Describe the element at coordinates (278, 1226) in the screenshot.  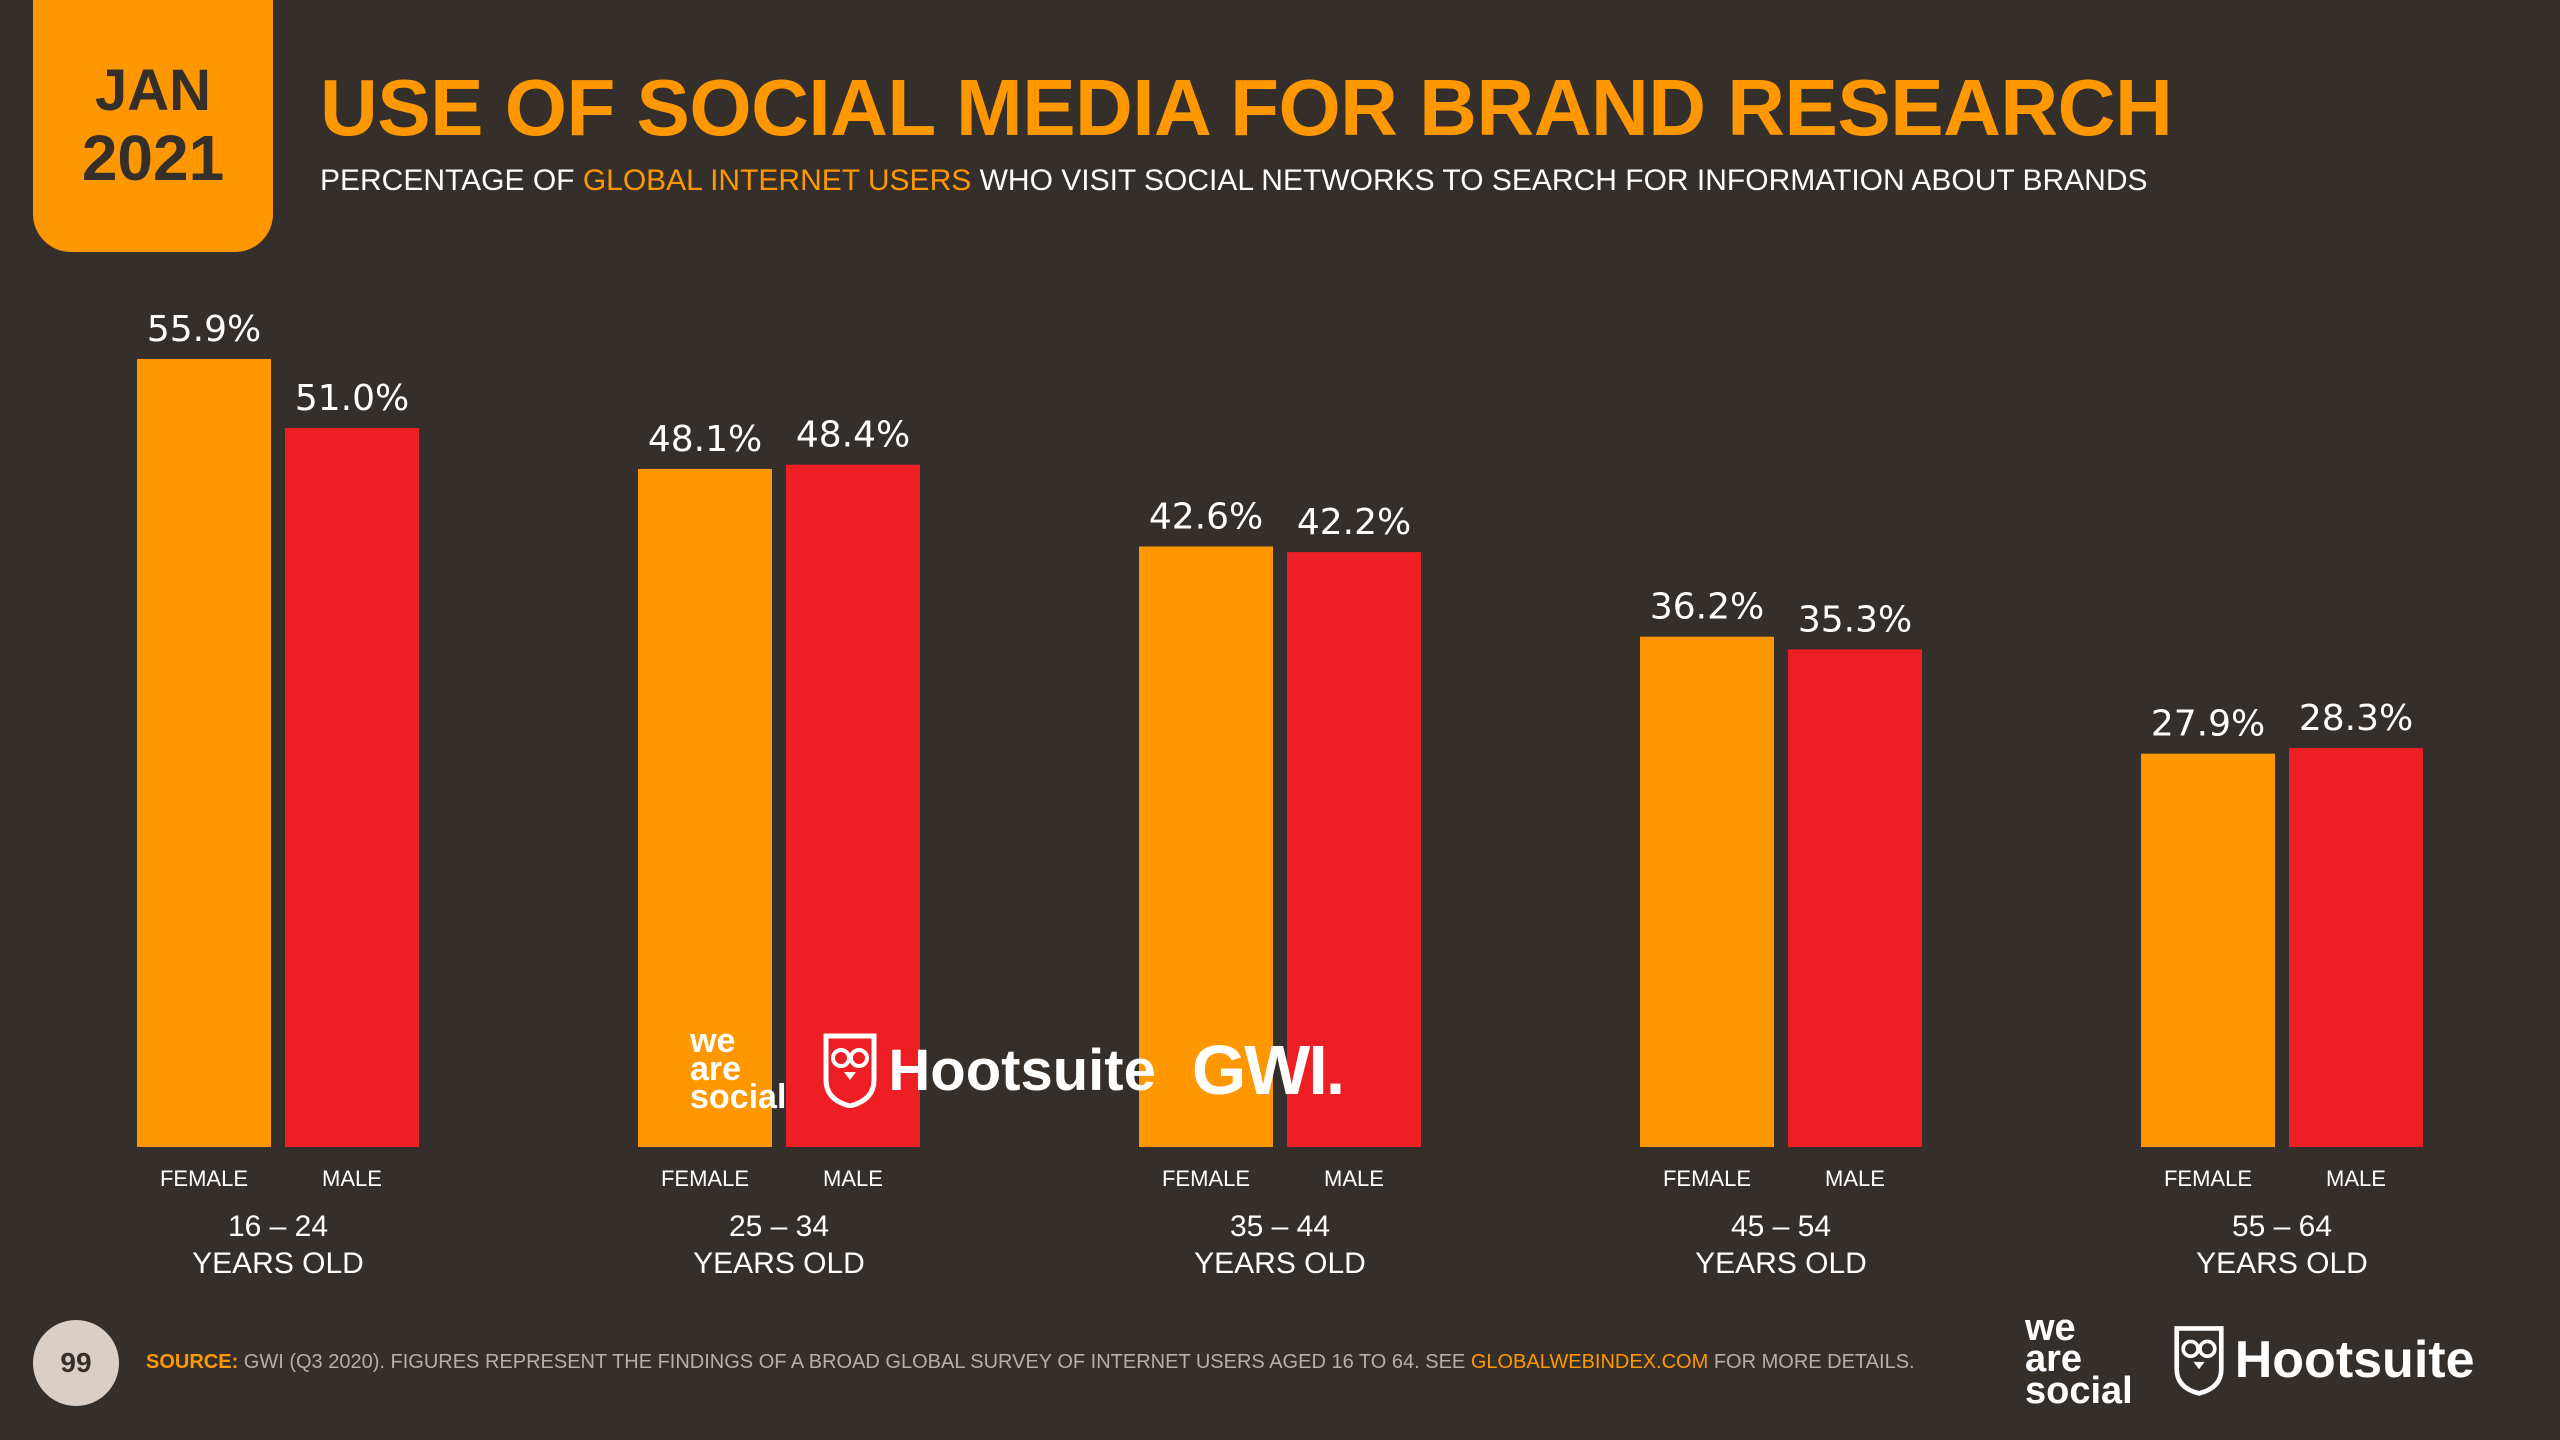
I see `category-range-label: 16 – 24` at that location.